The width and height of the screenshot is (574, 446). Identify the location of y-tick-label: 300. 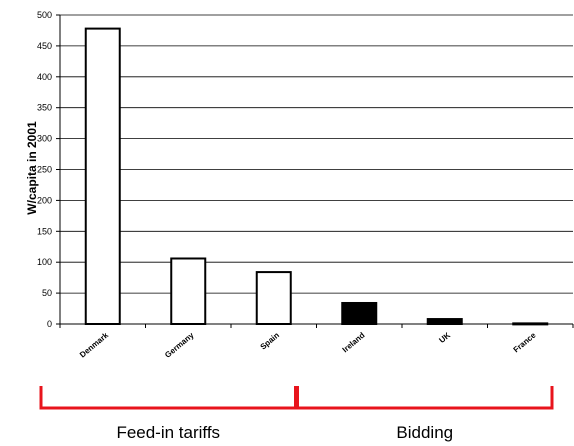
(44, 139).